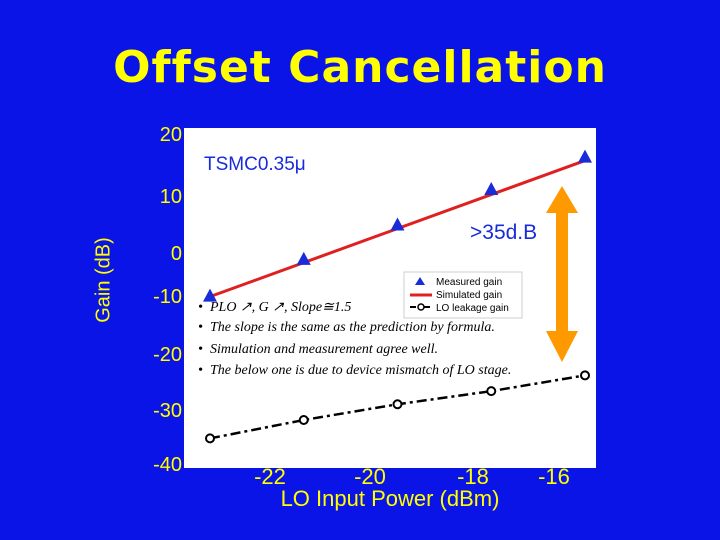 Image resolution: width=720 pixels, height=540 pixels. Describe the element at coordinates (167, 465) in the screenshot. I see `y-tick-label: -40` at that location.